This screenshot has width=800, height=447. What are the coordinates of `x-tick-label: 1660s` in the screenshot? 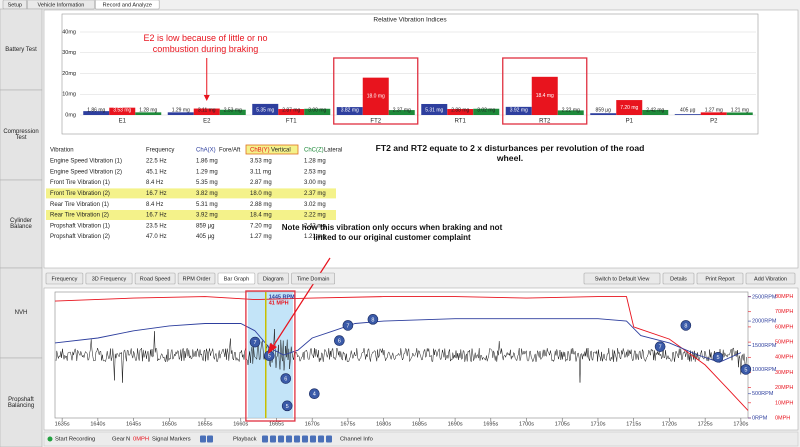 It's located at (240, 424).